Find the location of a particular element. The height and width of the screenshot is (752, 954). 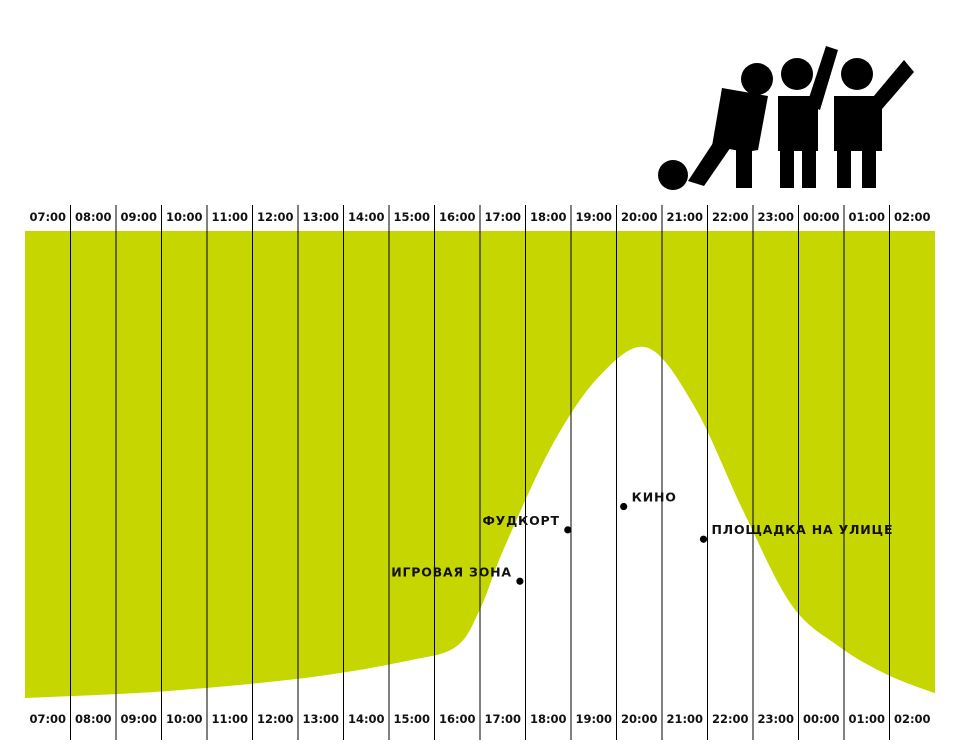

annotation-label: ПЛОЩАДКА НА УЛИЦЕ is located at coordinates (803, 529).